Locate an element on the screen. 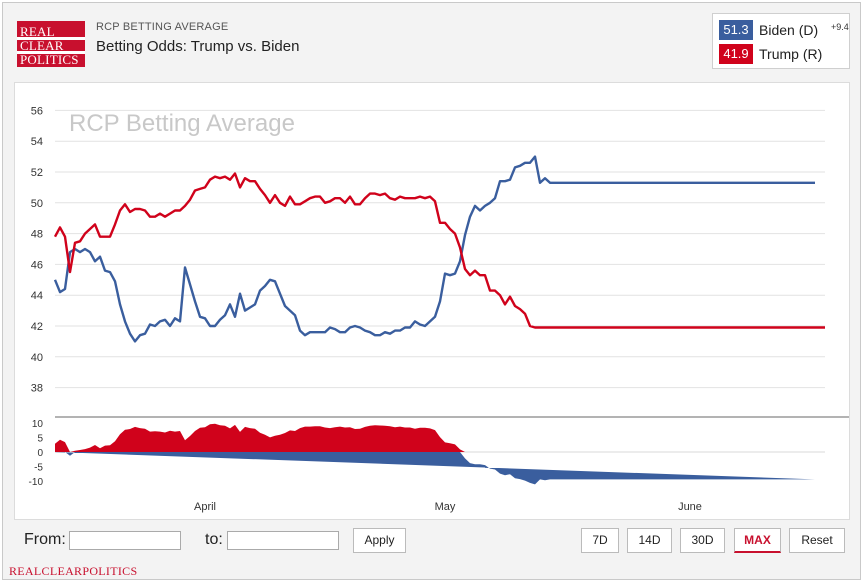 Image resolution: width=865 pixels, height=584 pixels. logo-line-3: POLITICS is located at coordinates (49, 59).